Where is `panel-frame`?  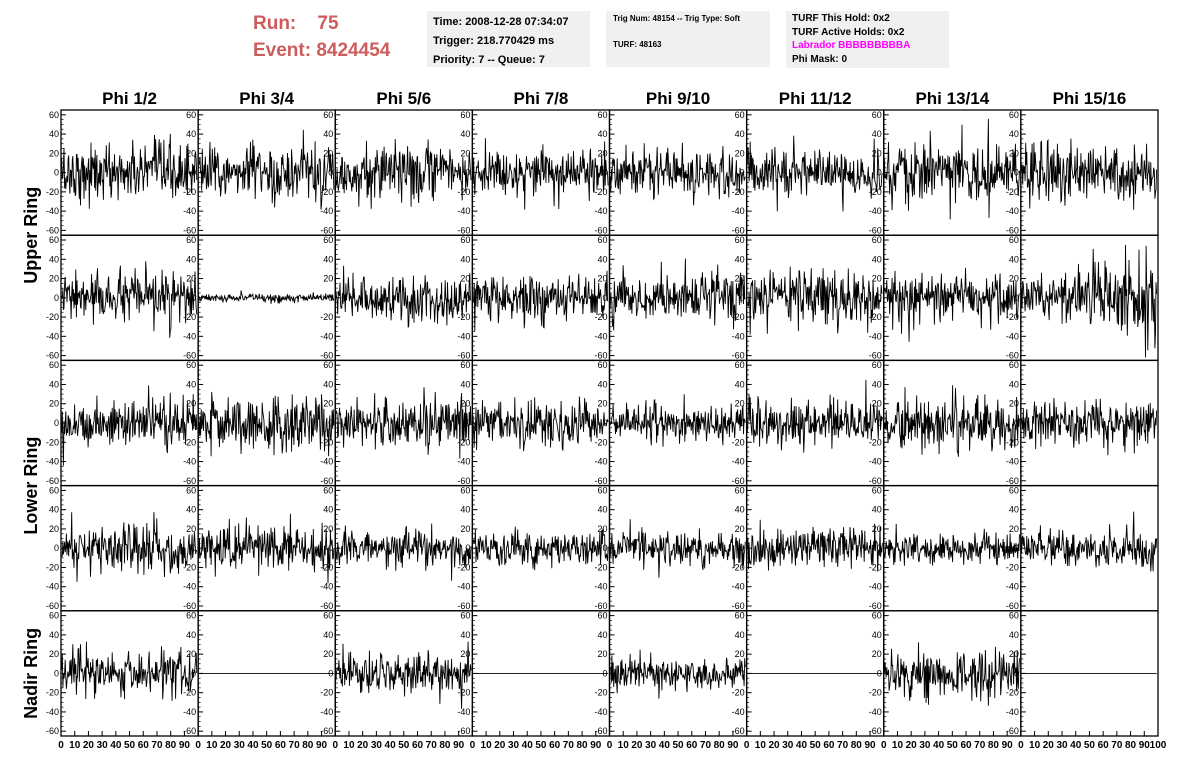
panel-frame is located at coordinates (952, 548).